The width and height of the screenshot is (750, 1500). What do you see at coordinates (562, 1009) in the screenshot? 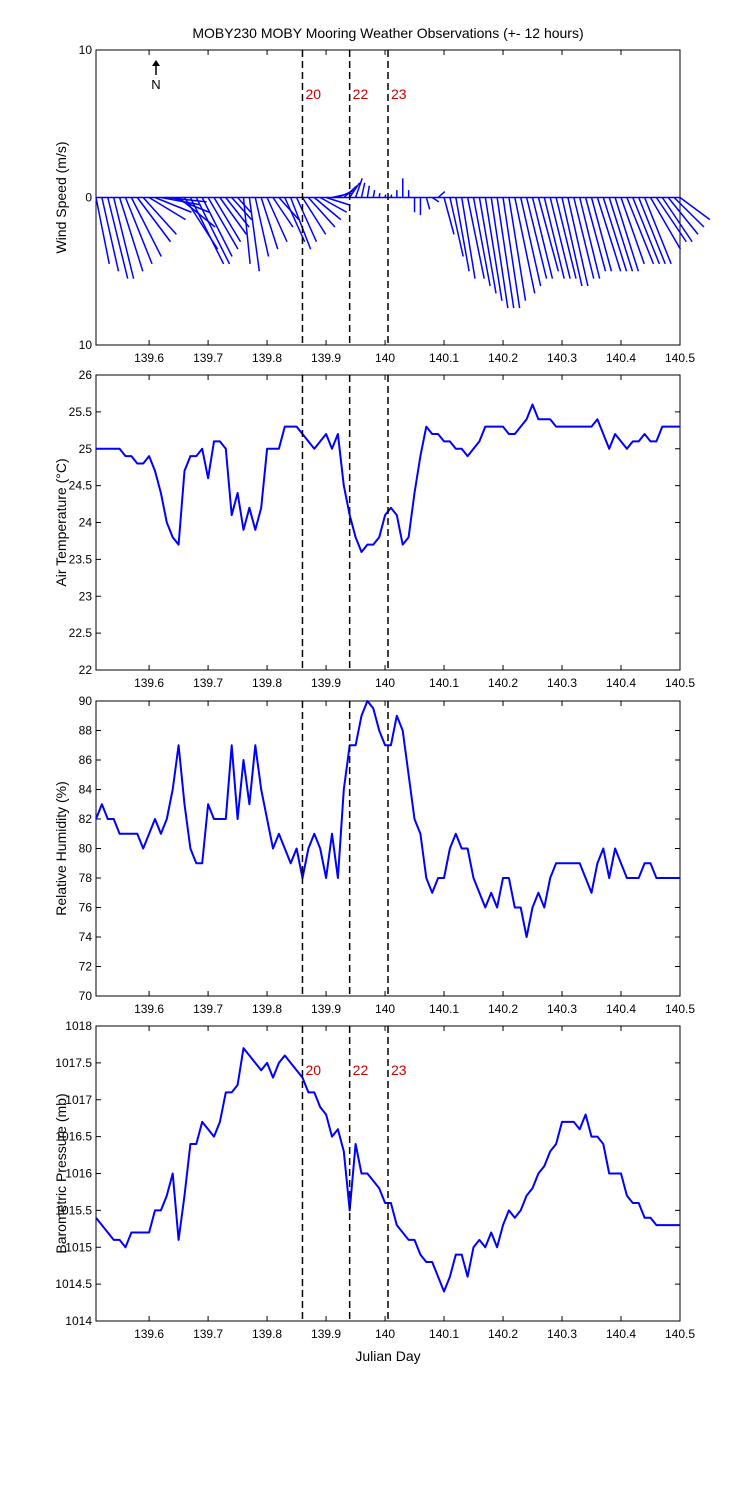
I see `x-tick-label: 140.3` at bounding box center [562, 1009].